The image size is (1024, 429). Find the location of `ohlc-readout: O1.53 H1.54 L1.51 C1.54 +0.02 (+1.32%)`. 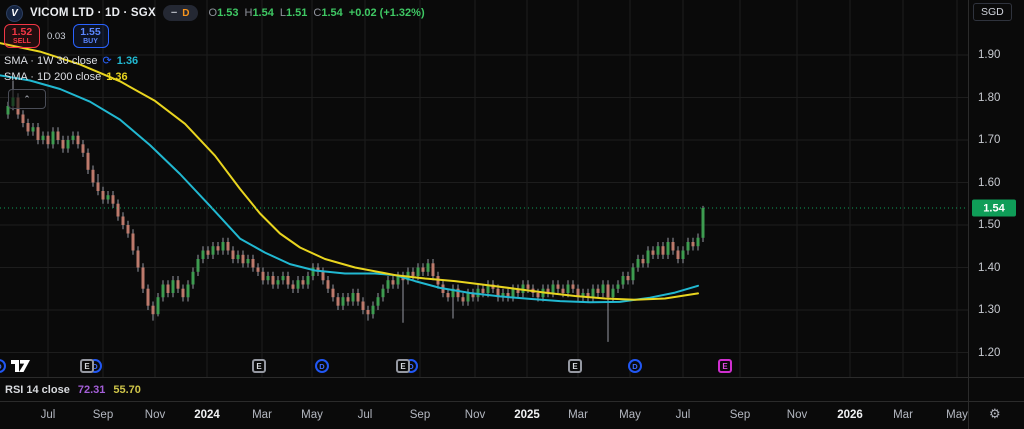

ohlc-readout: O1.53 H1.54 L1.51 C1.54 +0.02 (+1.32%) is located at coordinates (317, 13).